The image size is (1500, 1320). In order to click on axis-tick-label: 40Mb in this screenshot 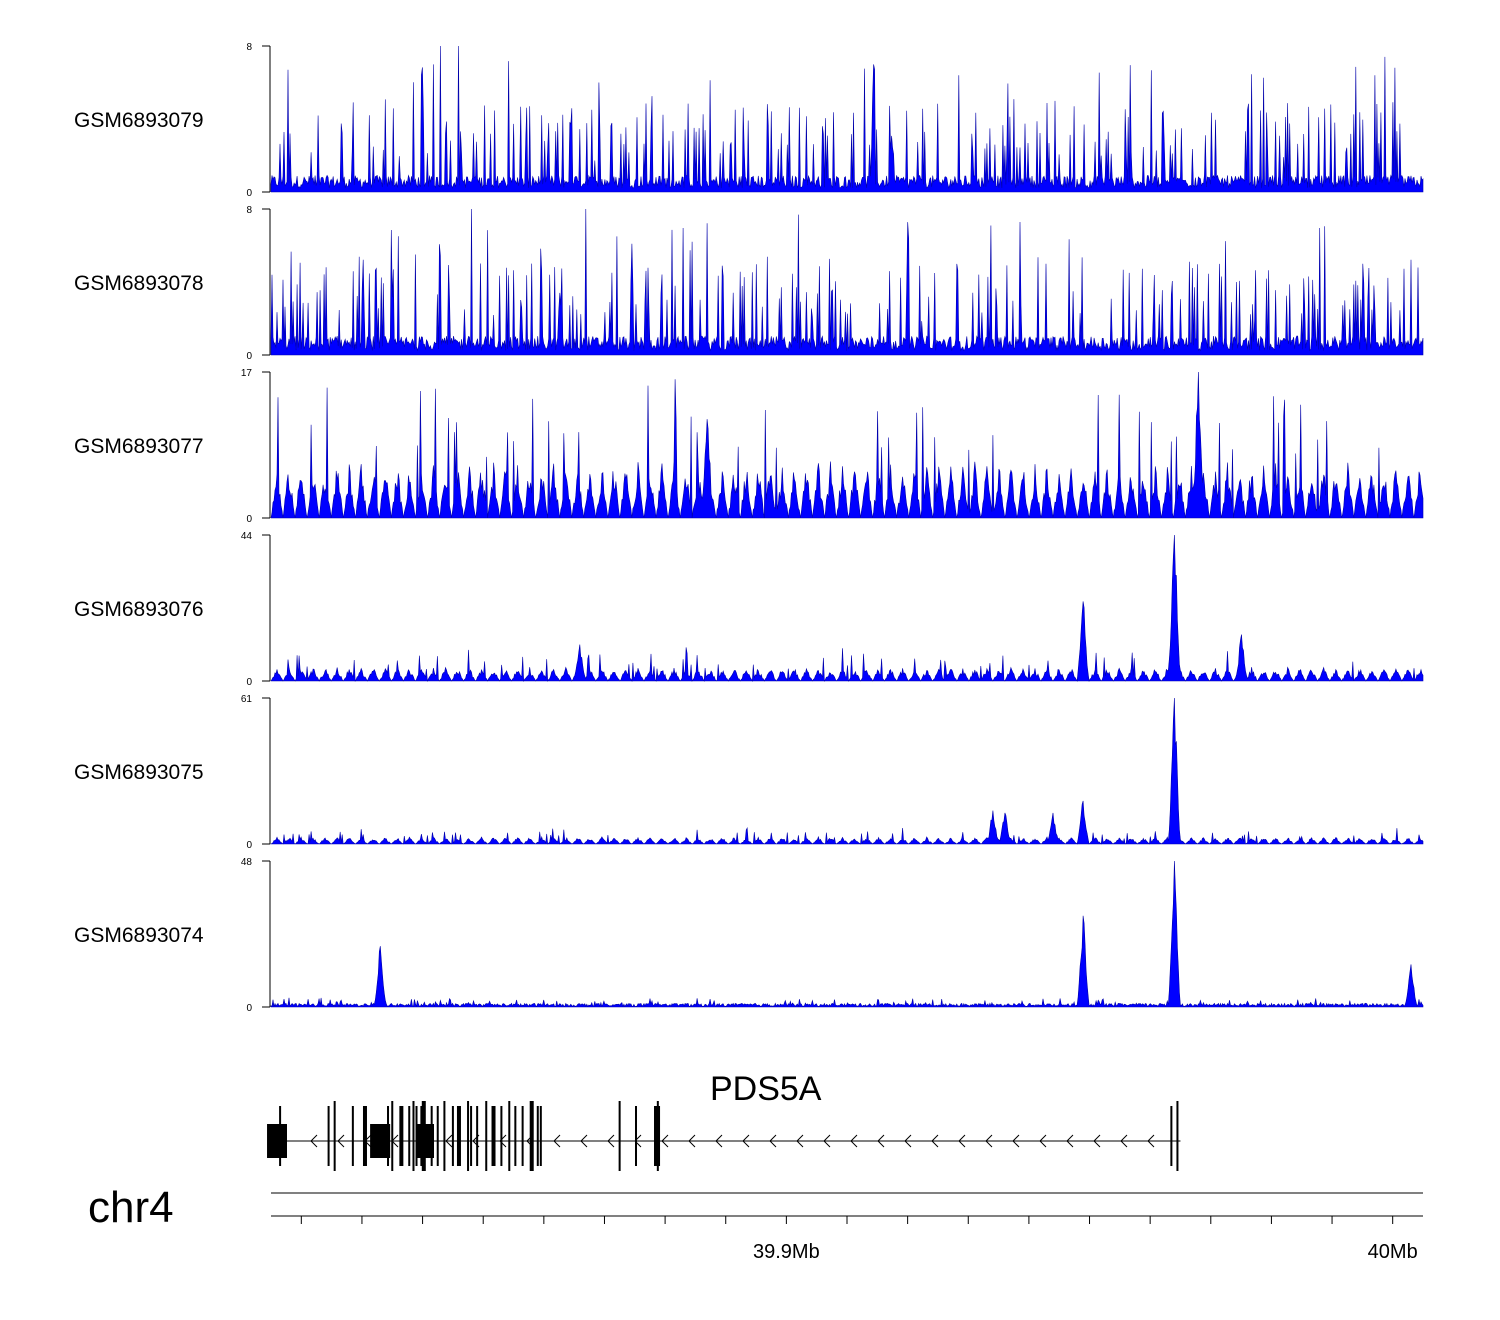, I will do `click(1393, 1252)`.